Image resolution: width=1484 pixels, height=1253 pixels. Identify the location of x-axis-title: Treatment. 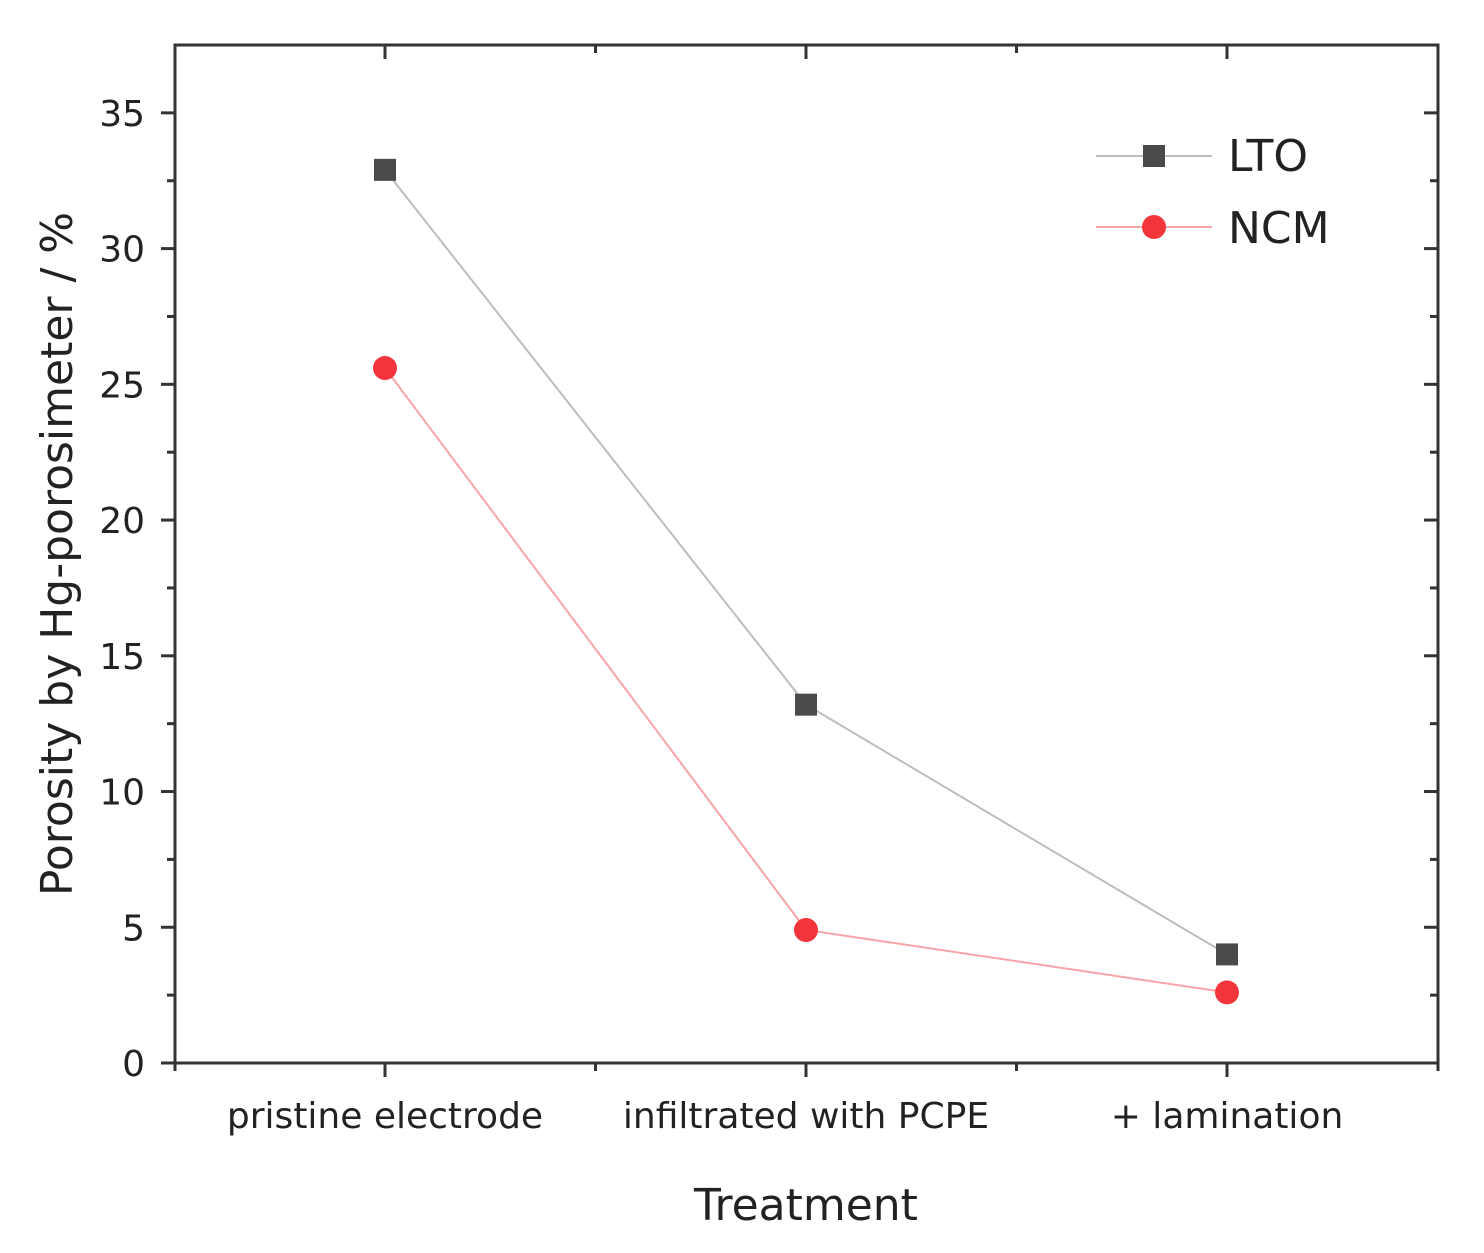
(805, 1205).